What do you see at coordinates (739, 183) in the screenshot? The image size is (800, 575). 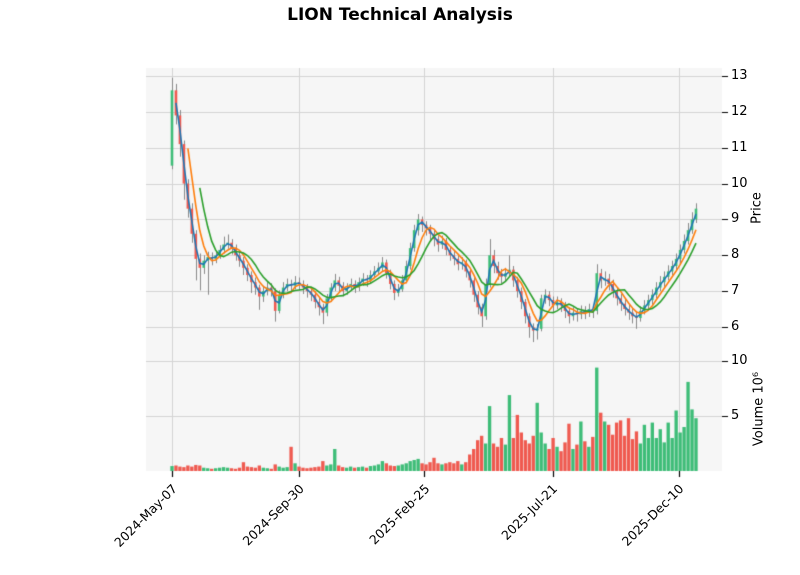 I see `price-tick-label: 10` at bounding box center [739, 183].